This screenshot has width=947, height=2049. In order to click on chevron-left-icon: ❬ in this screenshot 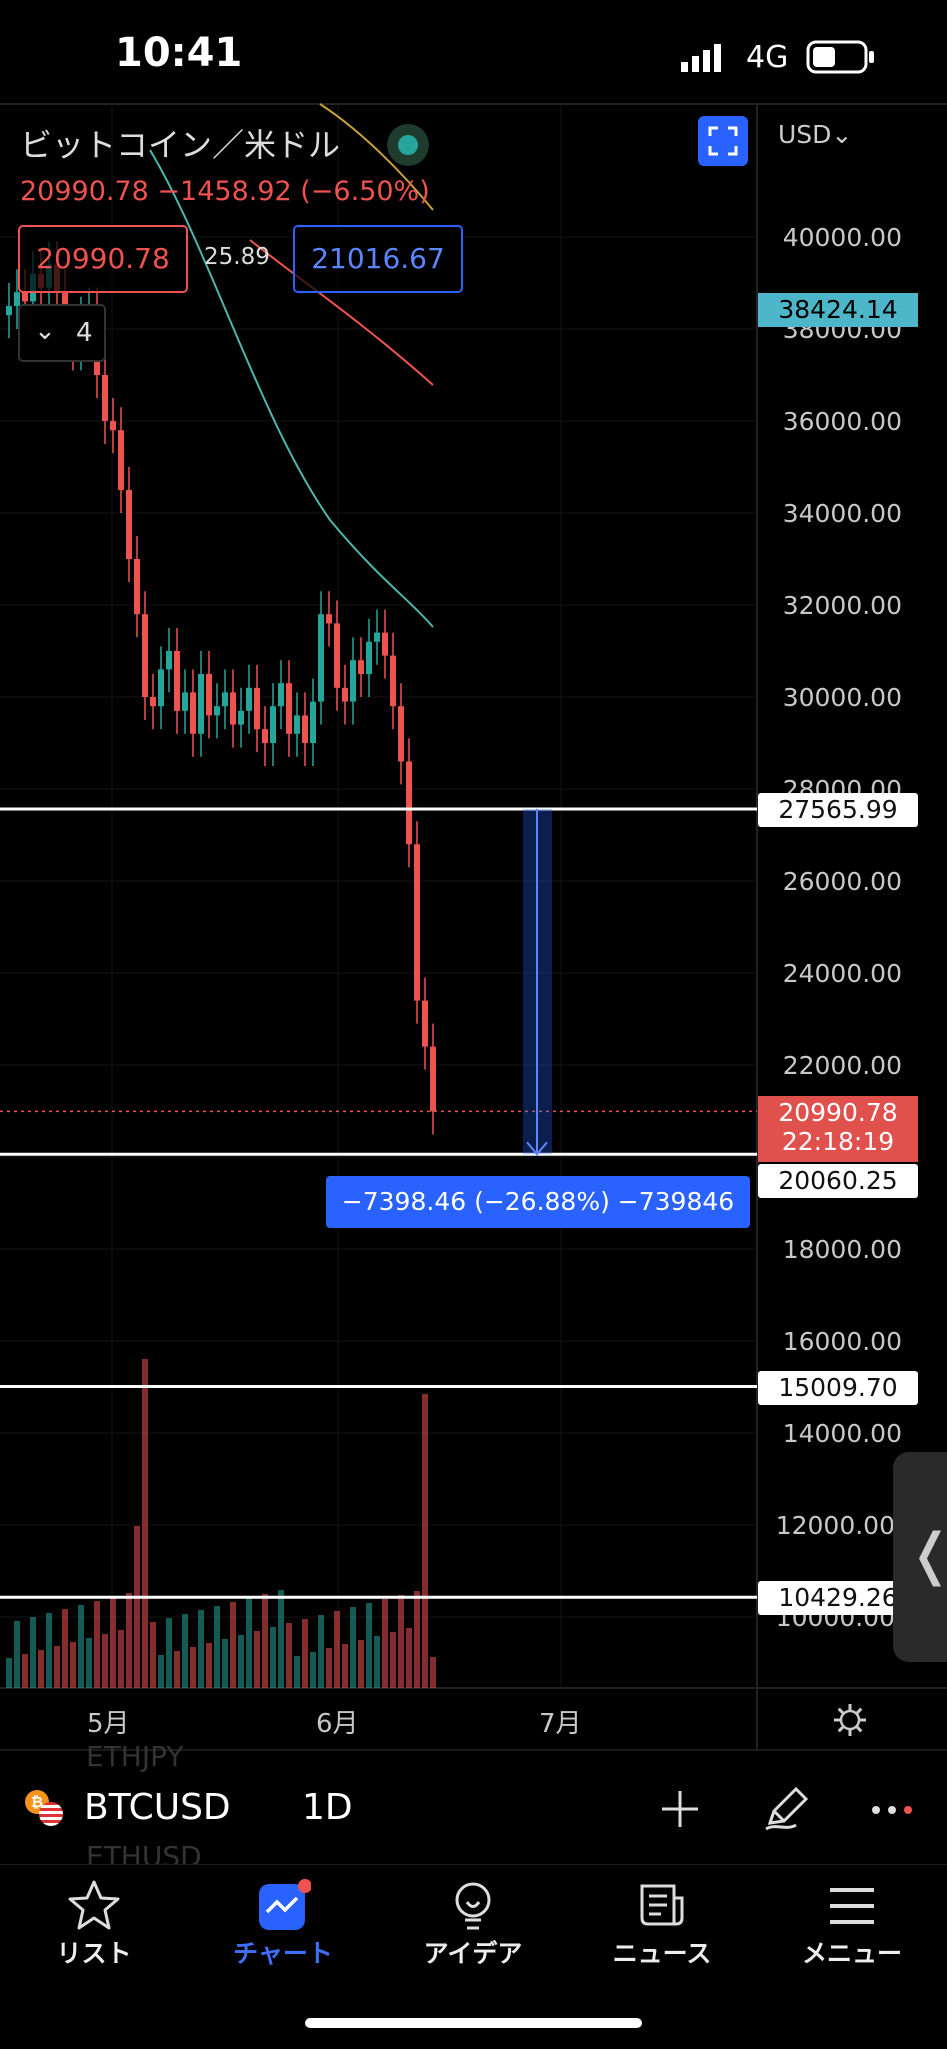, I will do `click(927, 1554)`.